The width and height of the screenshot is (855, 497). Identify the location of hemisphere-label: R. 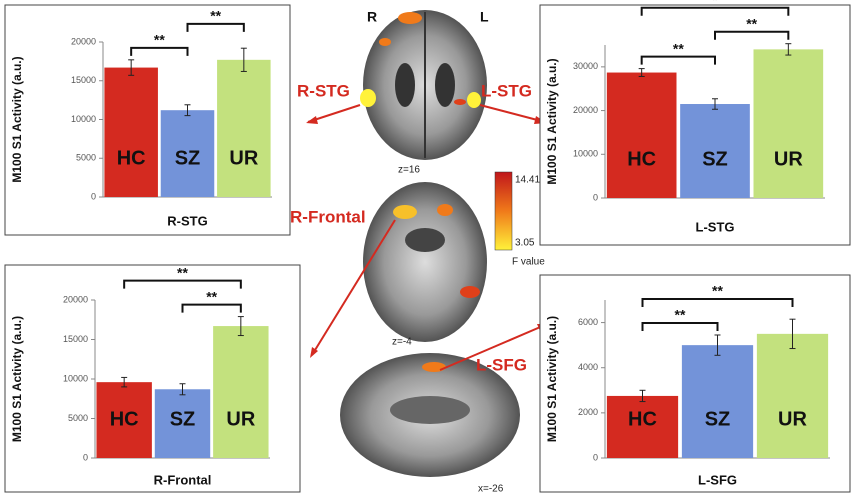
(372, 17).